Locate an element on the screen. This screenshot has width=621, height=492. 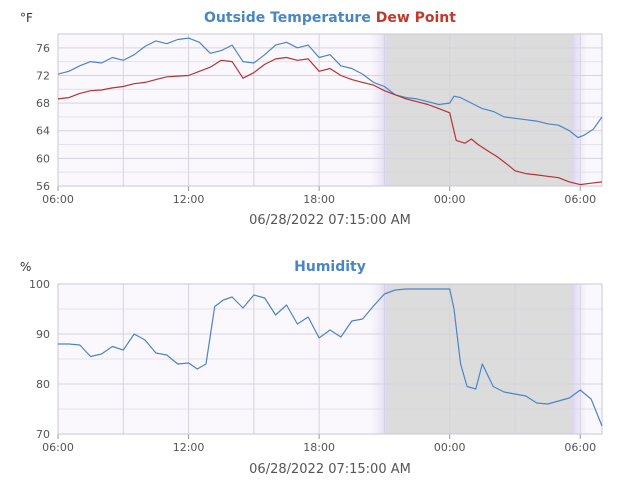
chart-title-part: Outside Temperature is located at coordinates (287, 18).